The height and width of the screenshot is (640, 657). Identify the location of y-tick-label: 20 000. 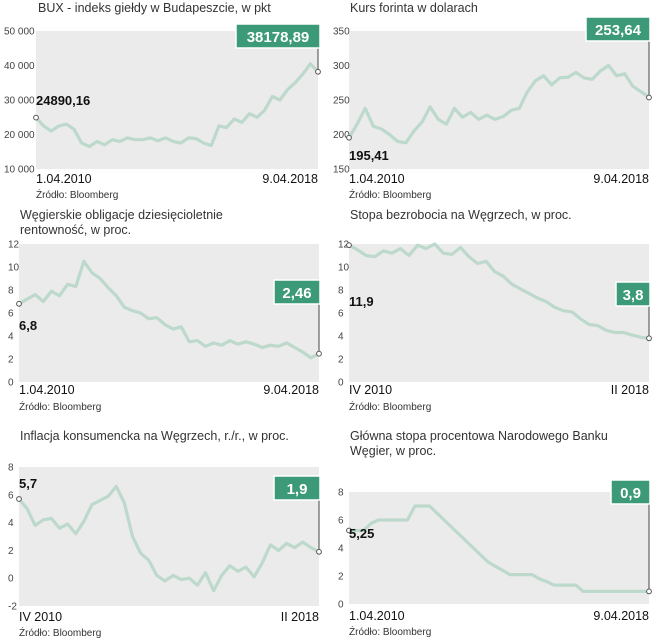
(19, 135).